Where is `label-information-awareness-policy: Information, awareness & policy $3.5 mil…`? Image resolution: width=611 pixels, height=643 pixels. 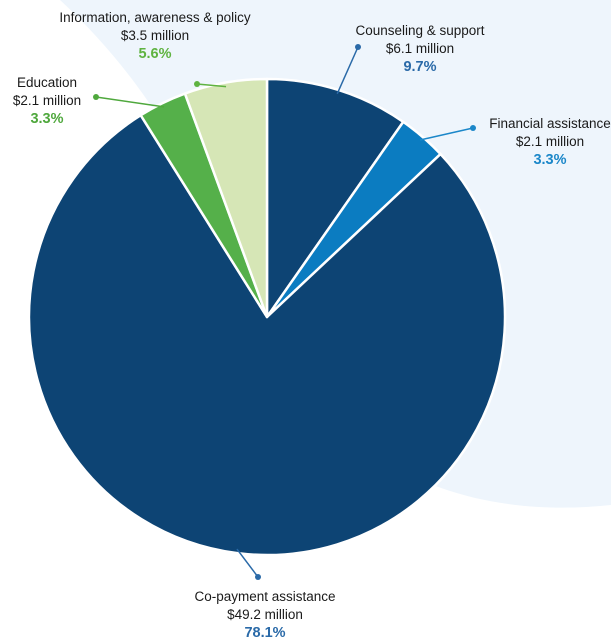
label-information-awareness-policy: Information, awareness & policy $3.5 mil… is located at coordinates (155, 36).